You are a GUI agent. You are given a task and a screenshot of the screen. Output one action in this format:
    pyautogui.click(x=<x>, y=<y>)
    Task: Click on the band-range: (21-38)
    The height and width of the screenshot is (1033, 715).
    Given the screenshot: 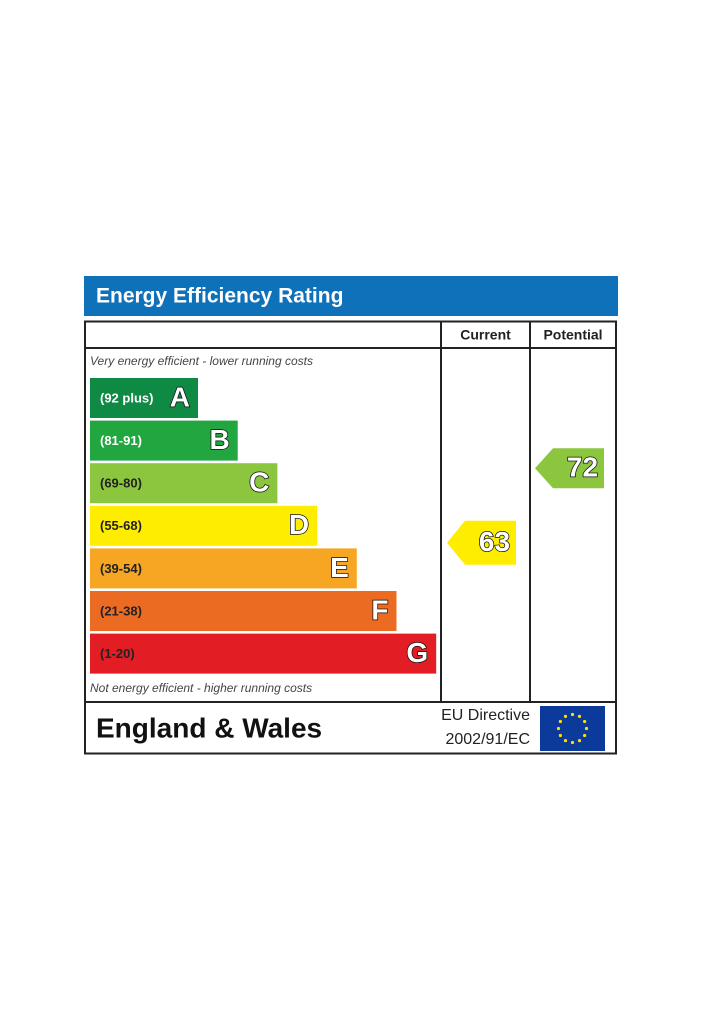 What is the action you would take?
    pyautogui.click(x=121, y=610)
    